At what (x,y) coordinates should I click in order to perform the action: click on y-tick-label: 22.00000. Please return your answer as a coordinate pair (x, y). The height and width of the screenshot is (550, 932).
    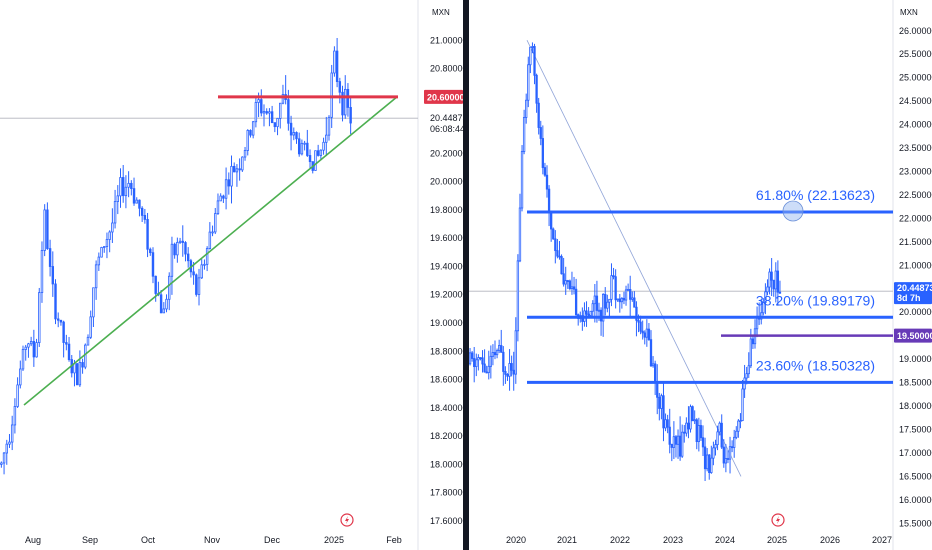
    Looking at the image, I should click on (915, 218).